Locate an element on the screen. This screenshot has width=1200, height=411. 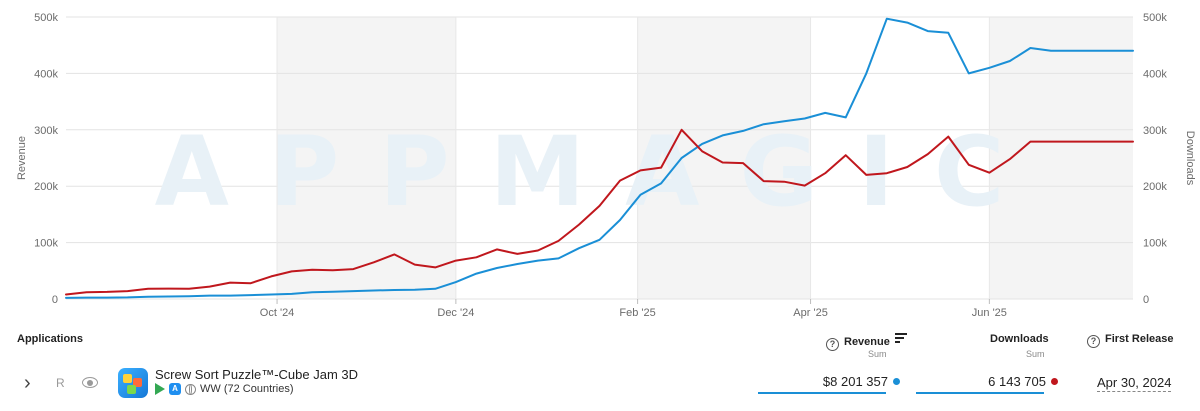
downloads-header: Downloads is located at coordinates (1019, 339).